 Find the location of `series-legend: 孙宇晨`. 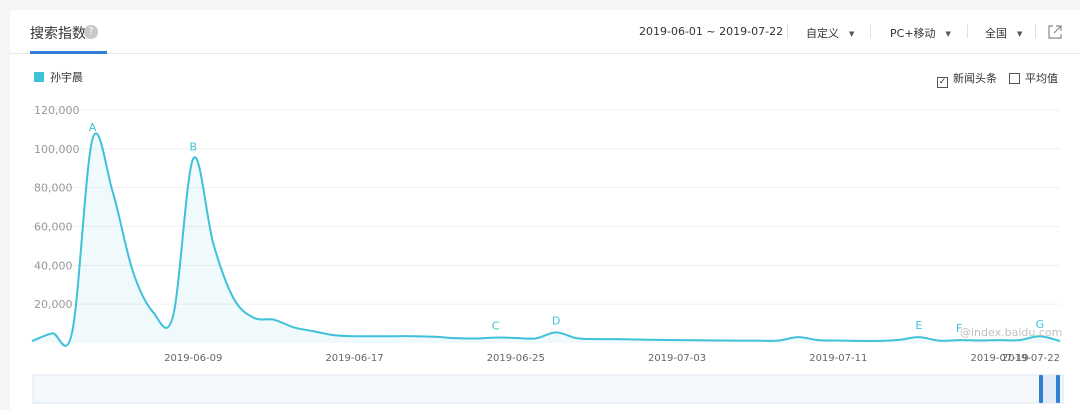

series-legend: 孙宇晨 is located at coordinates (58, 77).